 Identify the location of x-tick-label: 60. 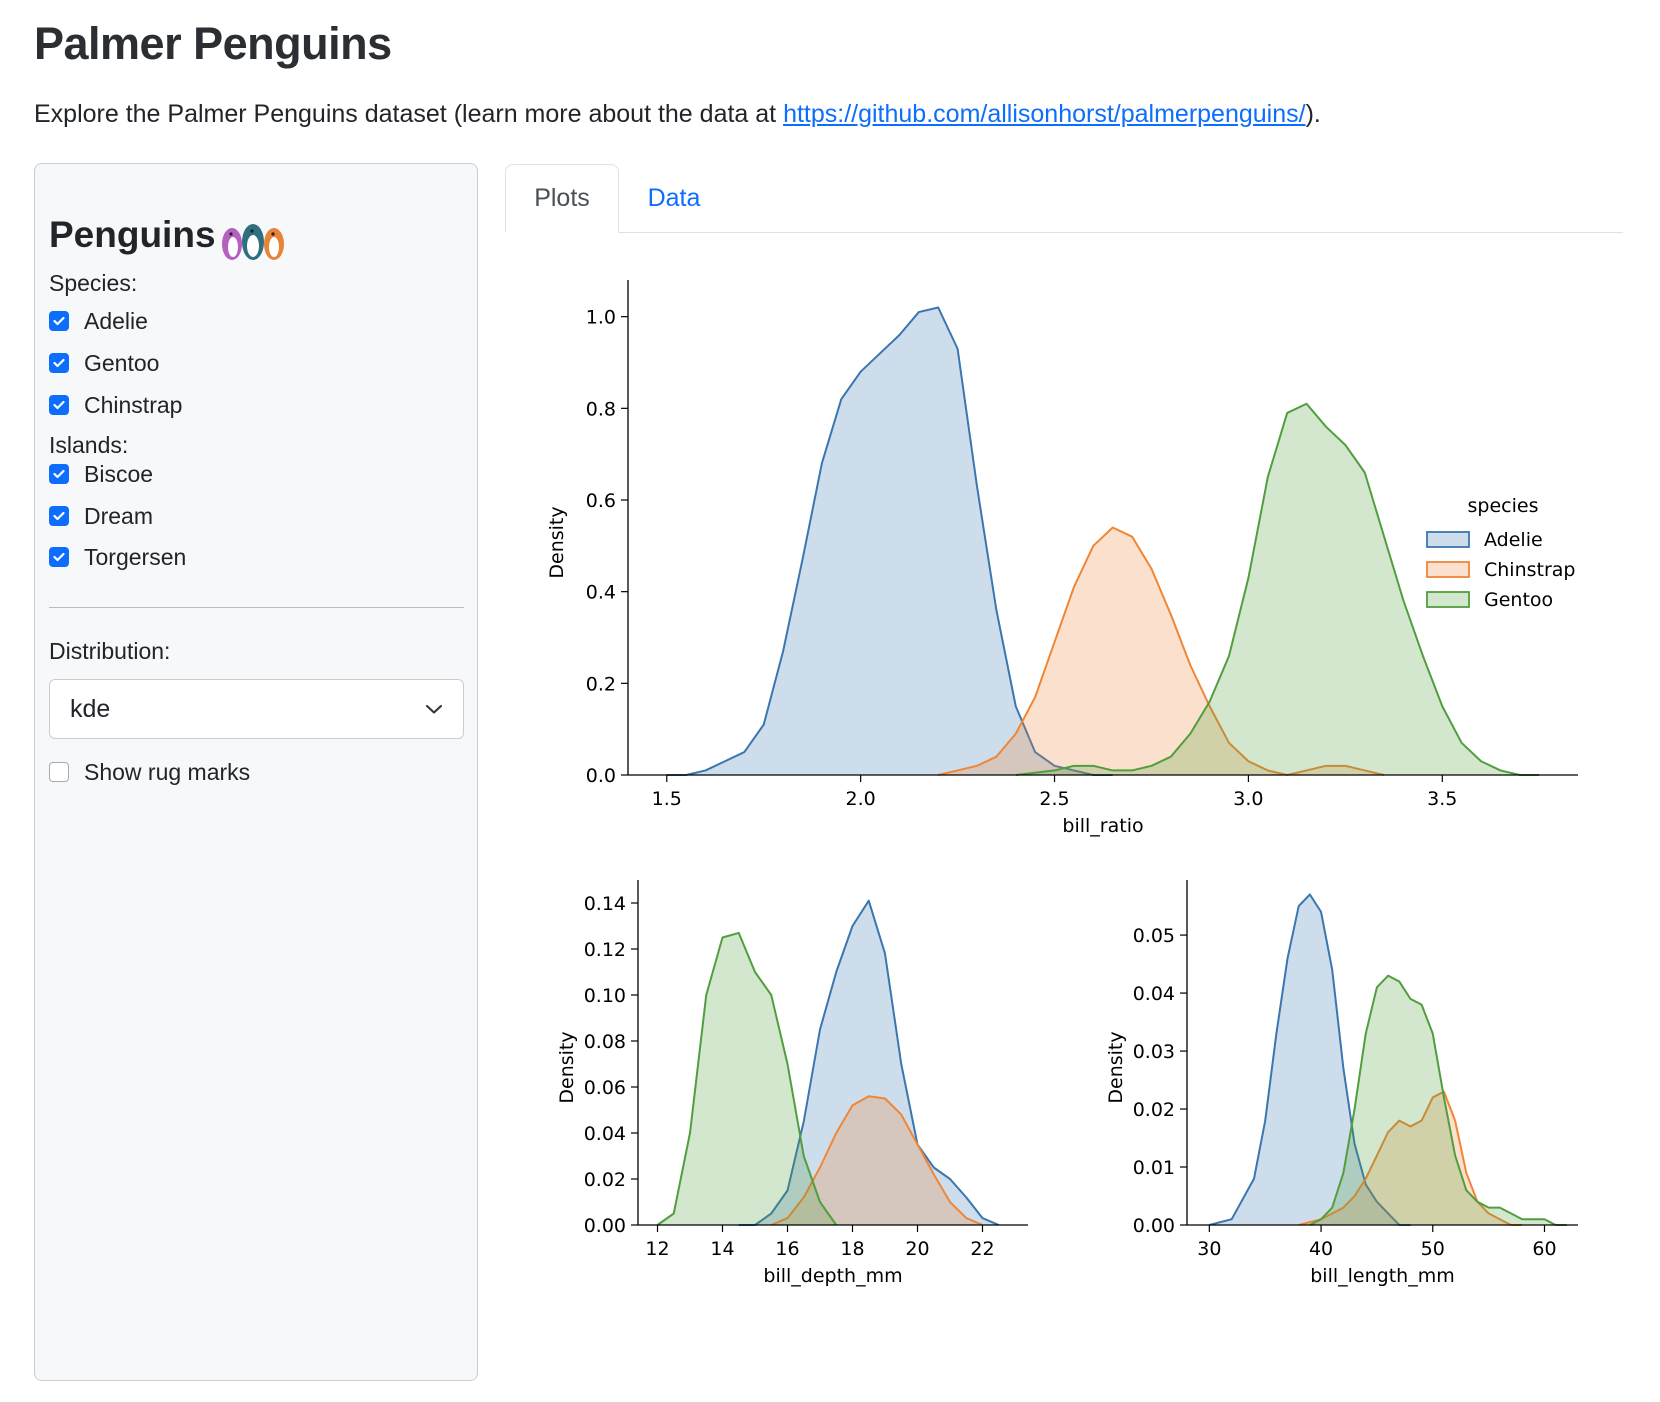
(1544, 1249).